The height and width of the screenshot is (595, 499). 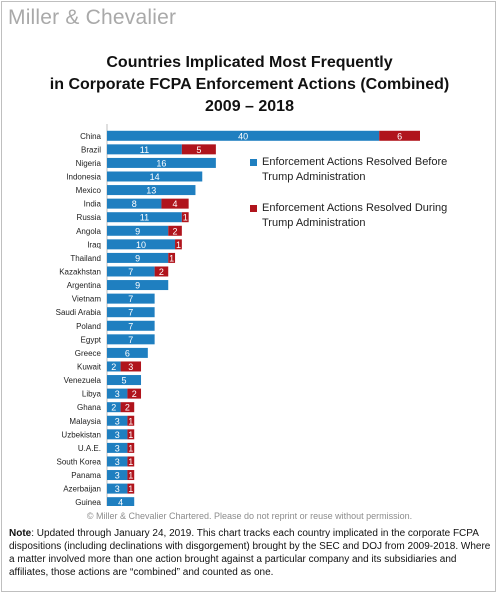 I want to click on category-label-argentina: Argentina, so click(x=84, y=285).